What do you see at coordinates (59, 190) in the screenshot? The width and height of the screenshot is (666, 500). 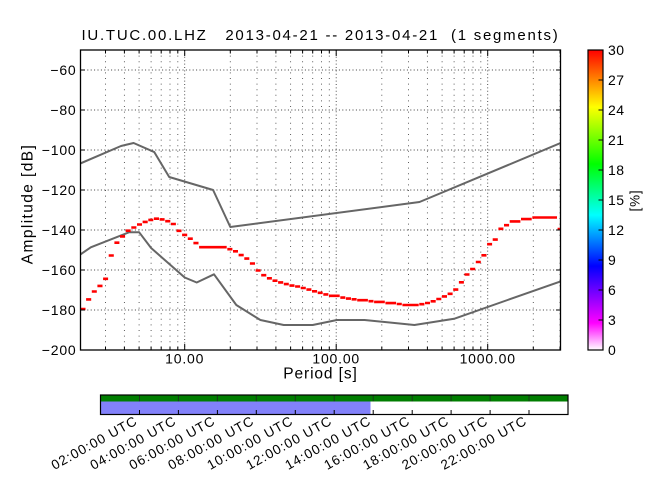 I see `svg-text: −120` at bounding box center [59, 190].